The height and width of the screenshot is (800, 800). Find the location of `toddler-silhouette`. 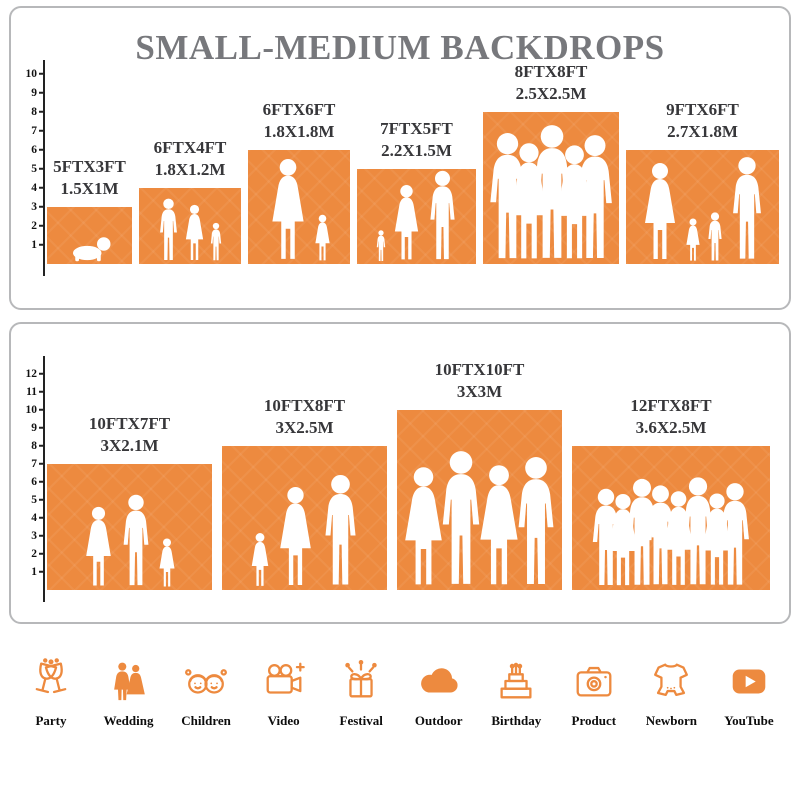

toddler-silhouette is located at coordinates (381, 246).